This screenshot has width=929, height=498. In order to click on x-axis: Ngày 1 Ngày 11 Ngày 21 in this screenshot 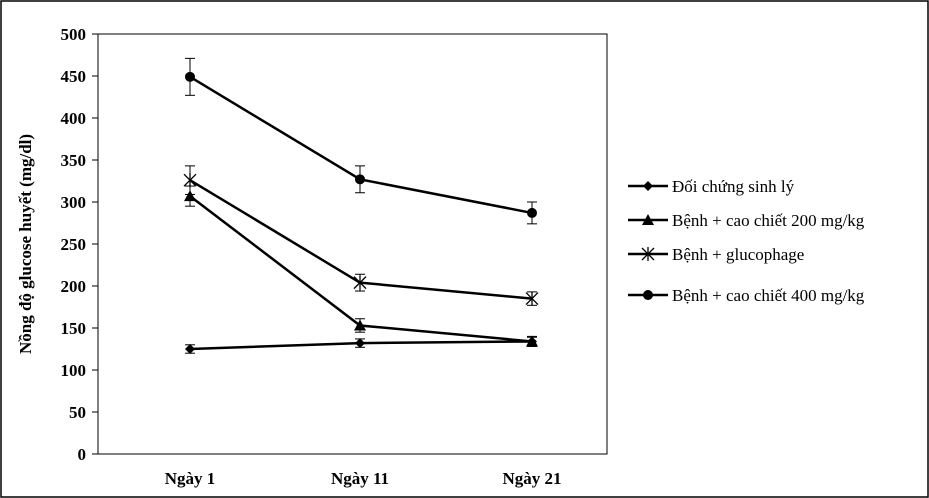, I will do `click(363, 478)`.